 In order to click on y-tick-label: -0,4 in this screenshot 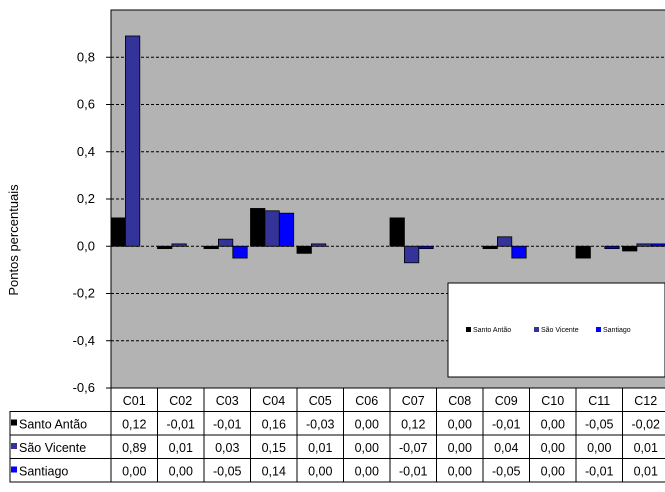, I will do `click(84, 340)`.